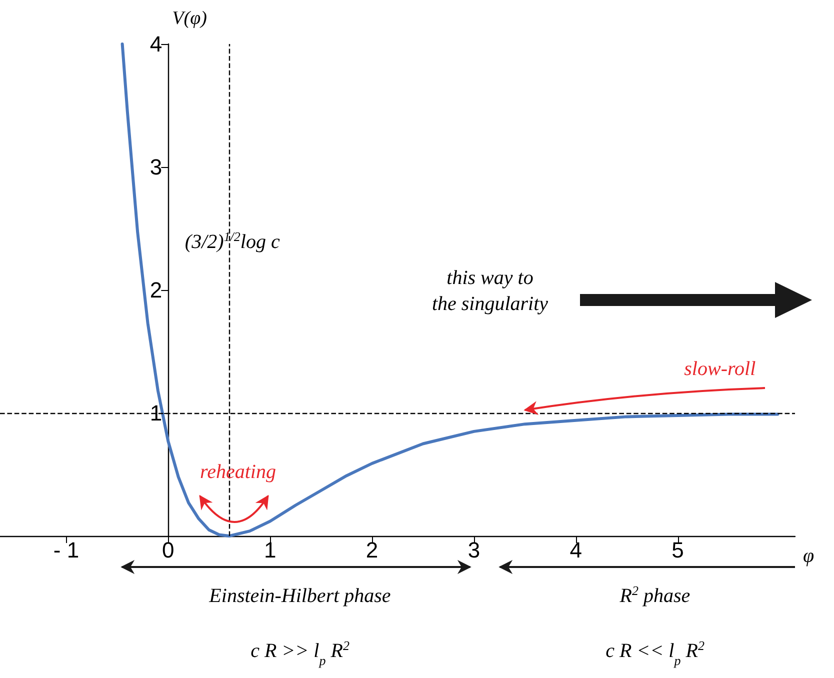 The width and height of the screenshot is (834, 678). What do you see at coordinates (654, 594) in the screenshot?
I see `text: R$^{2}$ phase` at bounding box center [654, 594].